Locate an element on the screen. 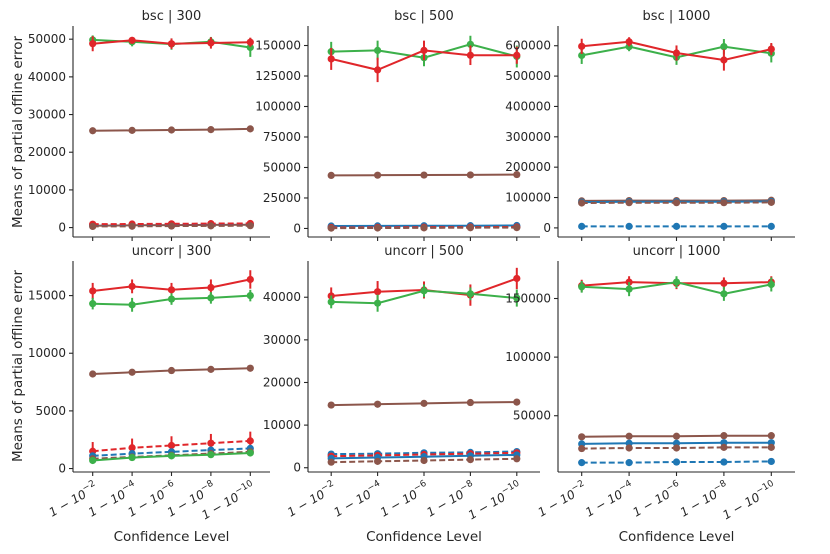 This screenshot has height=554, width=830. y-tick-label: 15000 is located at coordinates (47, 296).